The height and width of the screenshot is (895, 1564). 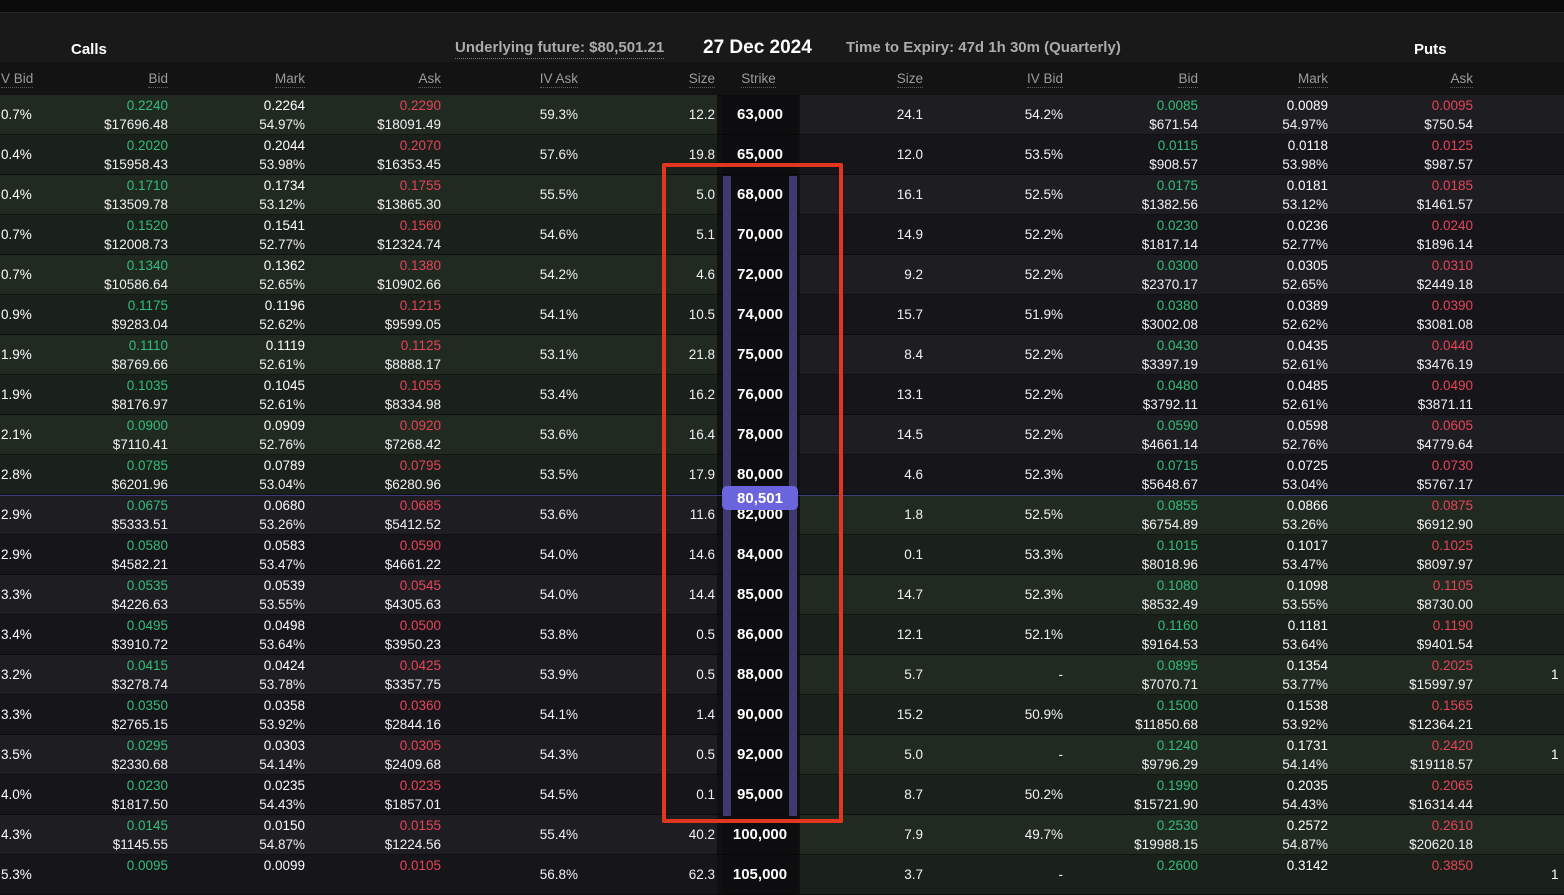 I want to click on calls-ask-cell: 0.1055 $8334.98, so click(x=375, y=394).